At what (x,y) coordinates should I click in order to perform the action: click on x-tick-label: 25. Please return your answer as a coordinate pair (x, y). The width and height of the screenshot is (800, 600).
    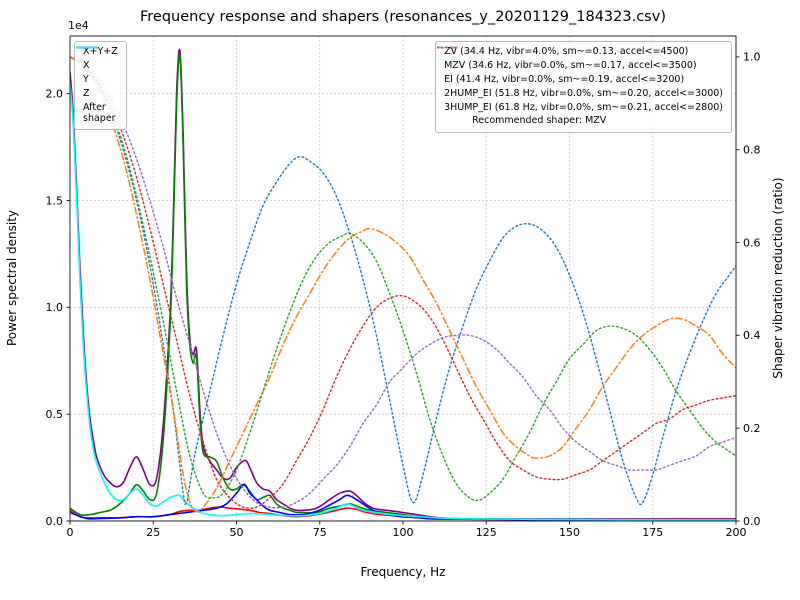
    Looking at the image, I should click on (153, 532).